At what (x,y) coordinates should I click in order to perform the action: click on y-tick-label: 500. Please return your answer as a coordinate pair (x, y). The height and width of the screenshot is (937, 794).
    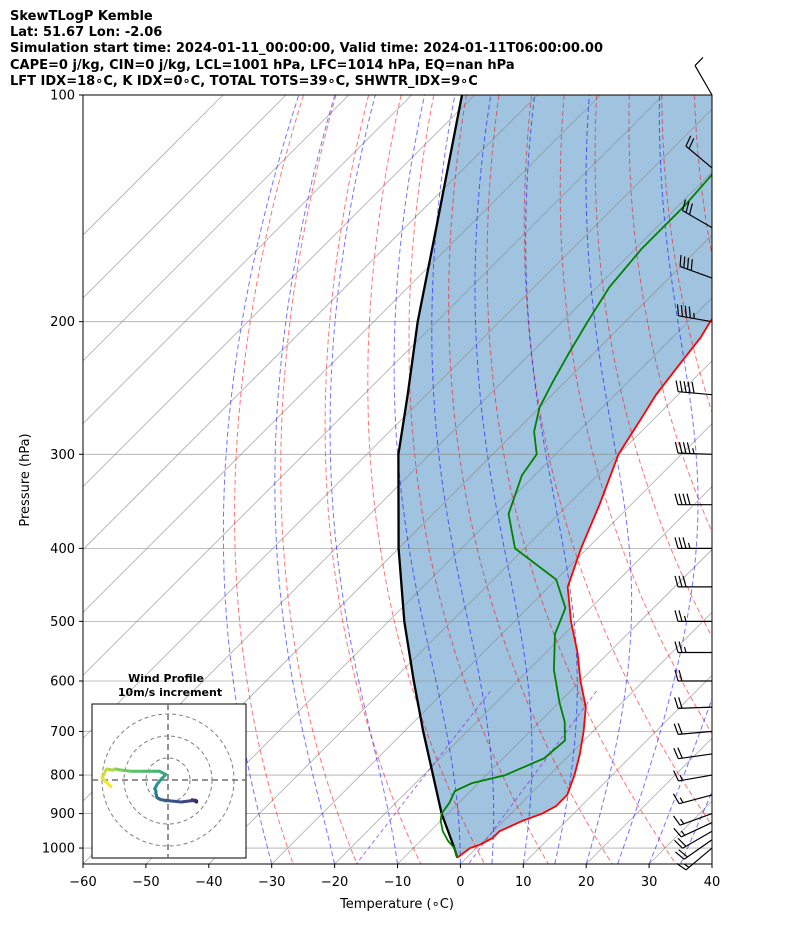
    Looking at the image, I should click on (62, 622).